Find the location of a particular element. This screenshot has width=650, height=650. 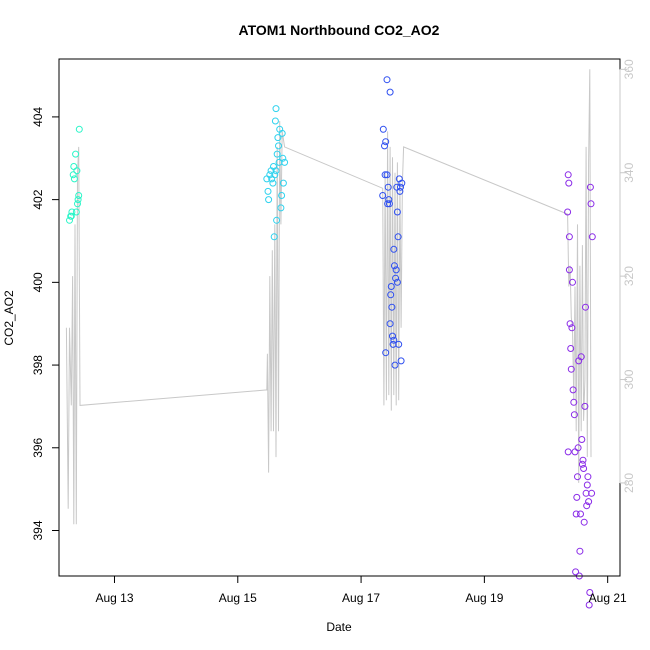

y2-tick-label: 320 is located at coordinates (629, 276).